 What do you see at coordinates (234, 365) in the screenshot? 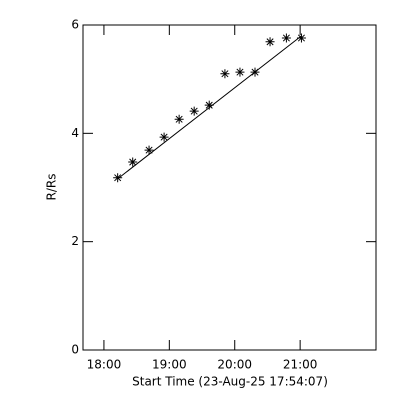
I see `x-tick-label: 20:00` at bounding box center [234, 365].